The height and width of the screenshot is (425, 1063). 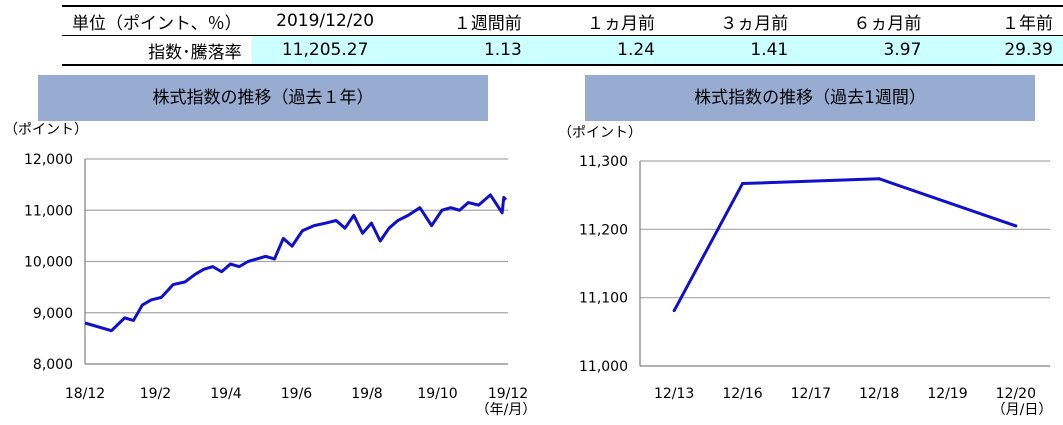 What do you see at coordinates (226, 394) in the screenshot?
I see `chart1-x-tick-label: 19/4` at bounding box center [226, 394].